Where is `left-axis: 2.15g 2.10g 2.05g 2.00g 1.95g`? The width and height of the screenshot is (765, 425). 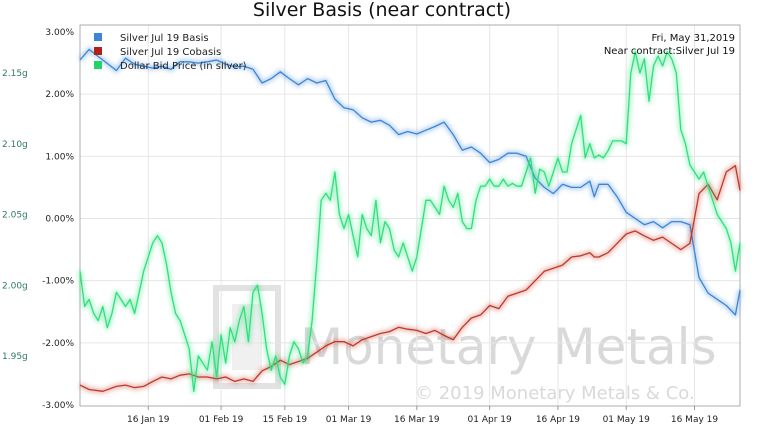 left-axis: 2.15g 2.10g 2.05g 2.00g 1.95g is located at coordinates (15, 215).